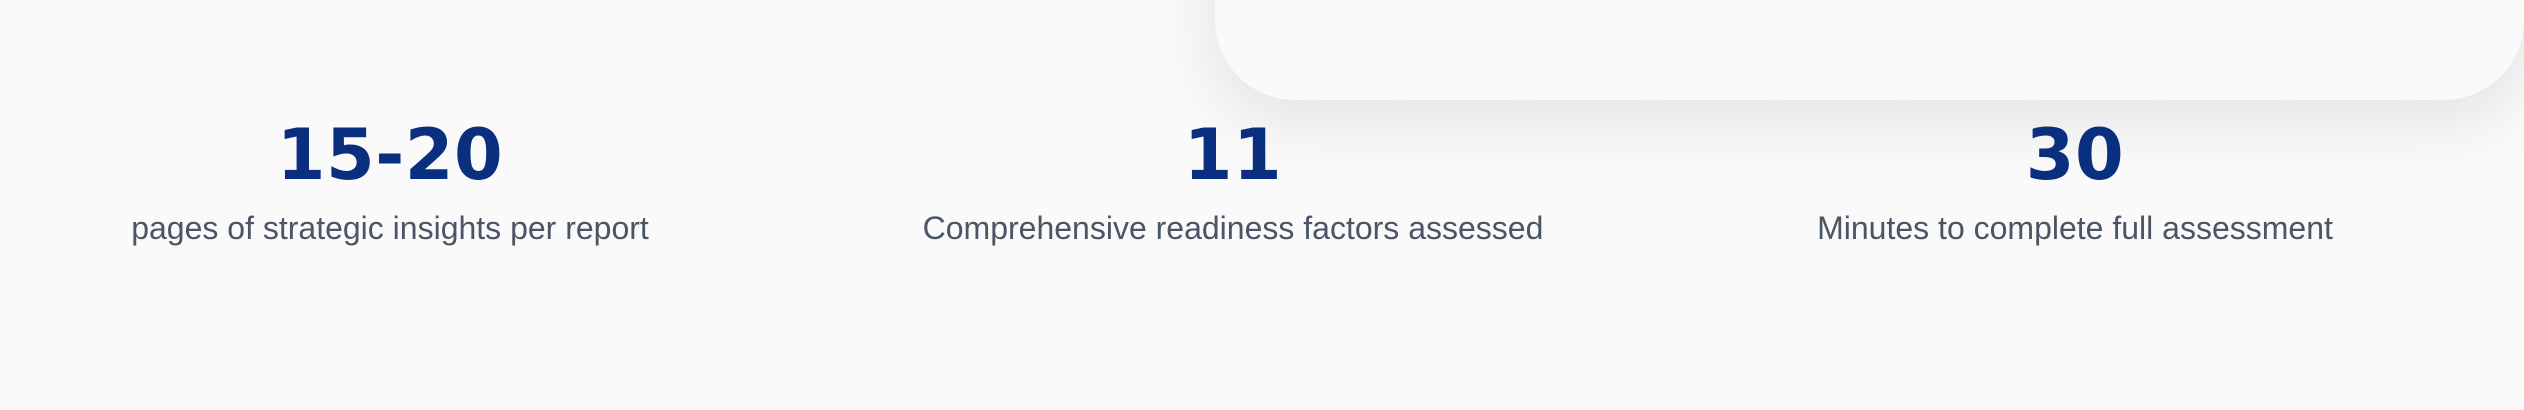 Image resolution: width=2524 pixels, height=410 pixels. I want to click on stat-minutes: 30 Minutes to complete full assessment, so click(2075, 180).